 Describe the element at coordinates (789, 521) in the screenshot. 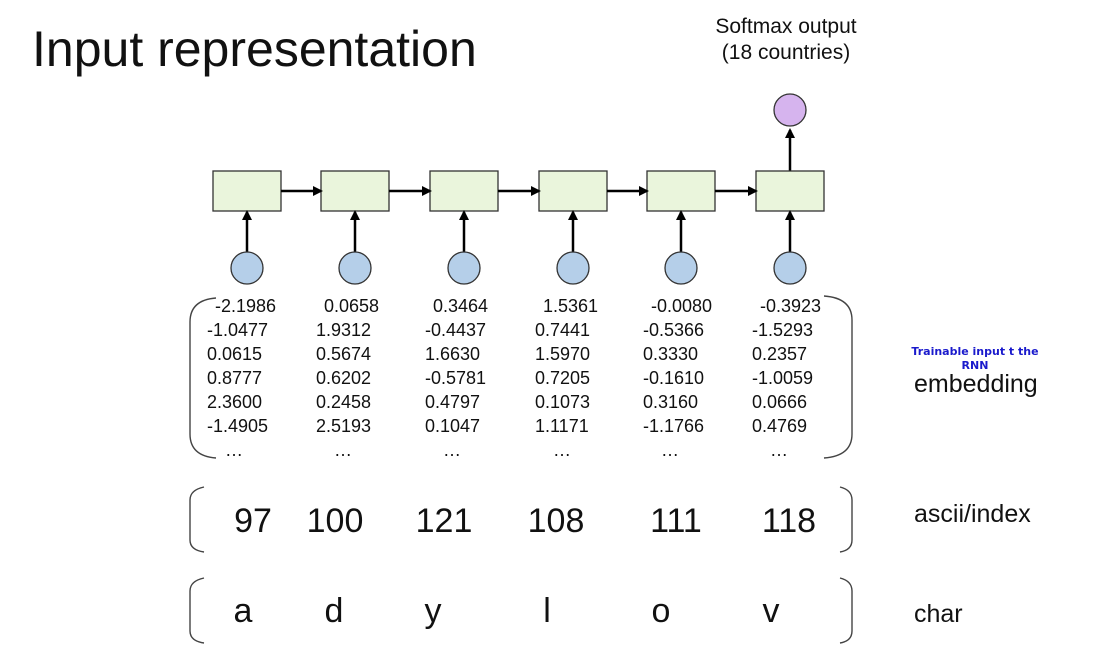

I see `ascii-value: 118` at that location.